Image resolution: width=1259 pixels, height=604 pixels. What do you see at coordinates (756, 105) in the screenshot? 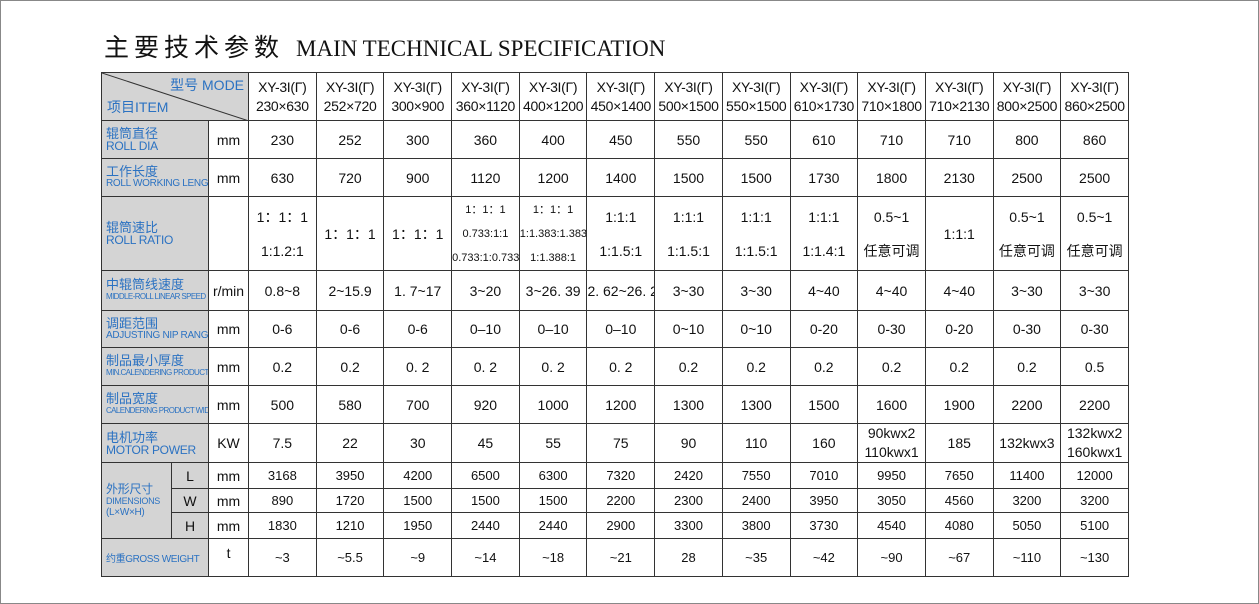
I see `model-size: 550×1500` at bounding box center [756, 105].